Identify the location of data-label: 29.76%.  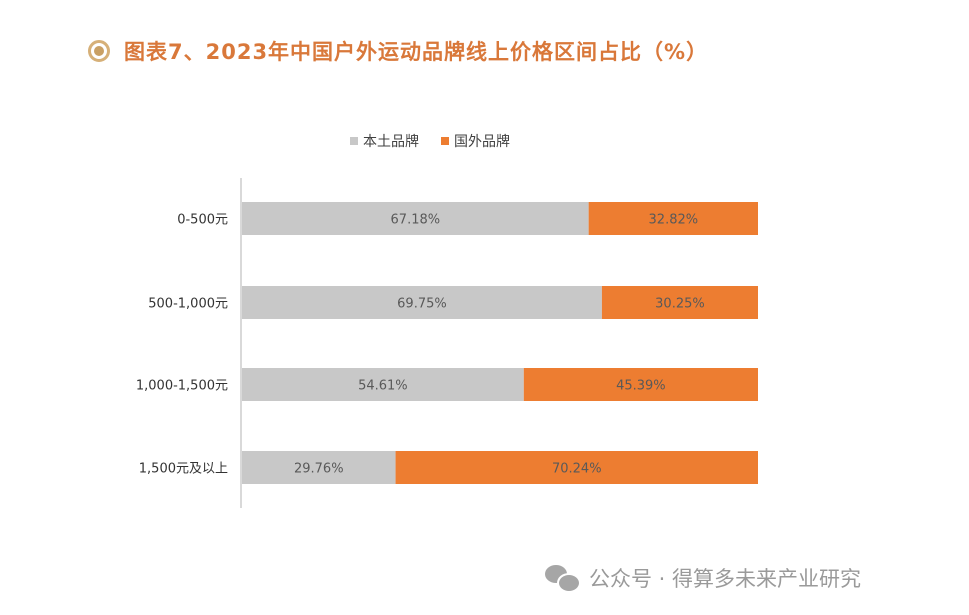
(319, 469).